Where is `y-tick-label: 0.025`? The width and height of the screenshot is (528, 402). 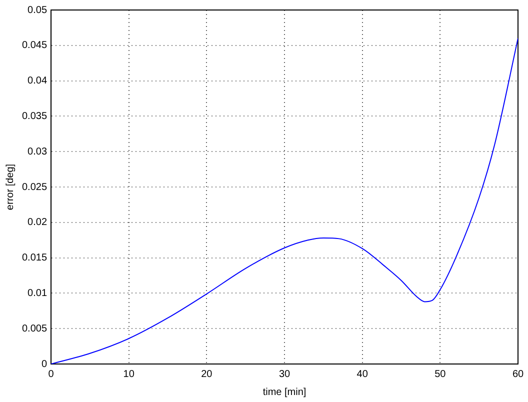
y-tick-label: 0.025 is located at coordinates (35, 187).